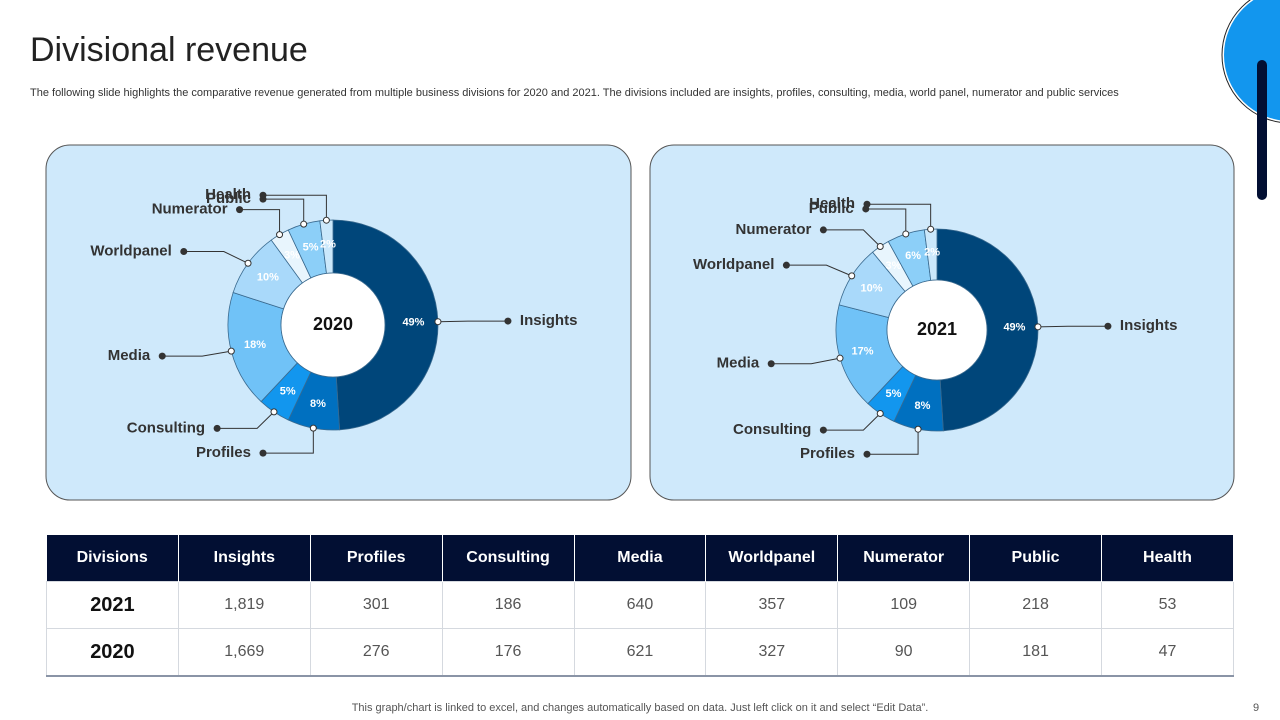 This screenshot has width=1280, height=720. Describe the element at coordinates (244, 558) in the screenshot. I see `table-header-cell: Insights` at that location.